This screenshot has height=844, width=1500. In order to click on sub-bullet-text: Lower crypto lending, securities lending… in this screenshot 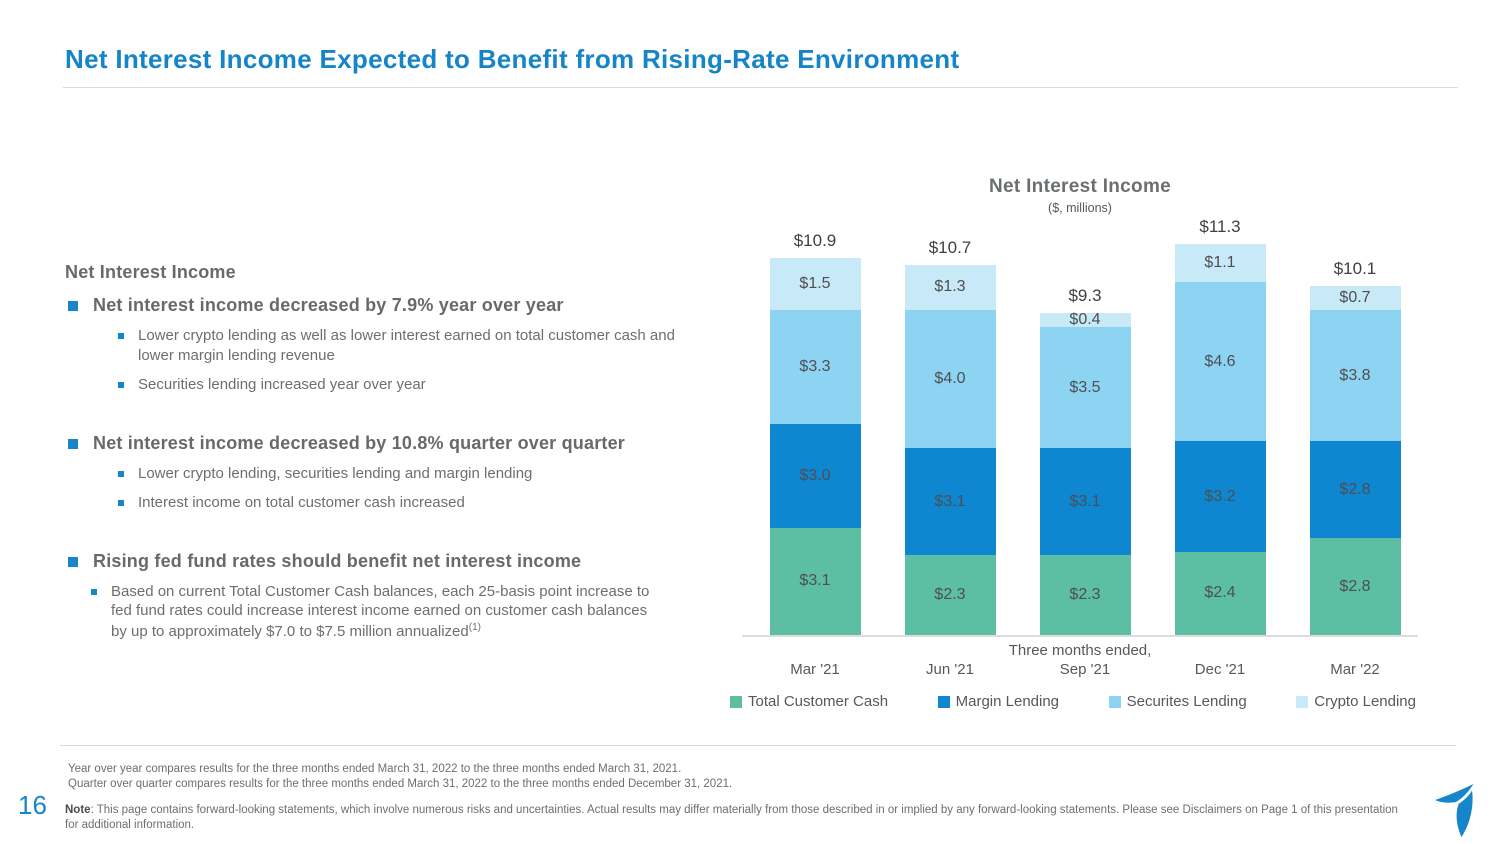, I will do `click(335, 473)`.